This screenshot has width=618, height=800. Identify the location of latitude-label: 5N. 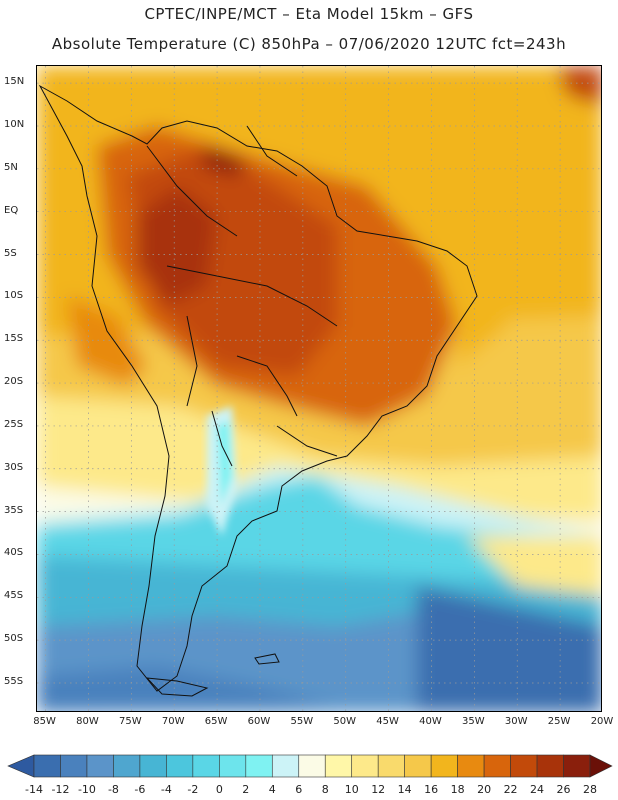
(11, 167).